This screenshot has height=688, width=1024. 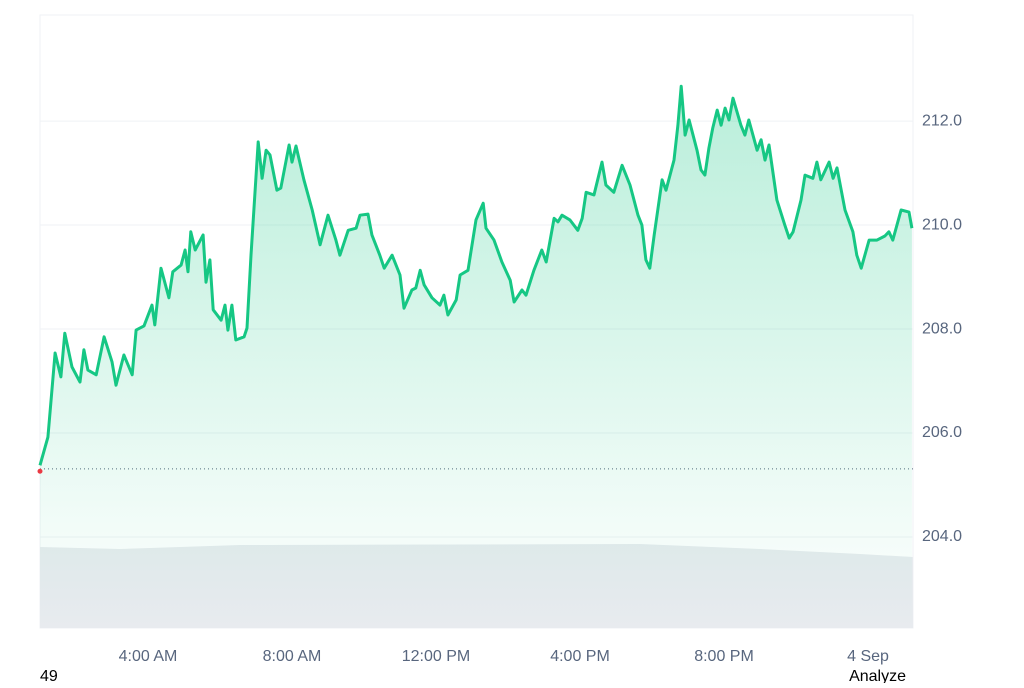 I want to click on x-tick-label: 8:00 AM, so click(x=292, y=656).